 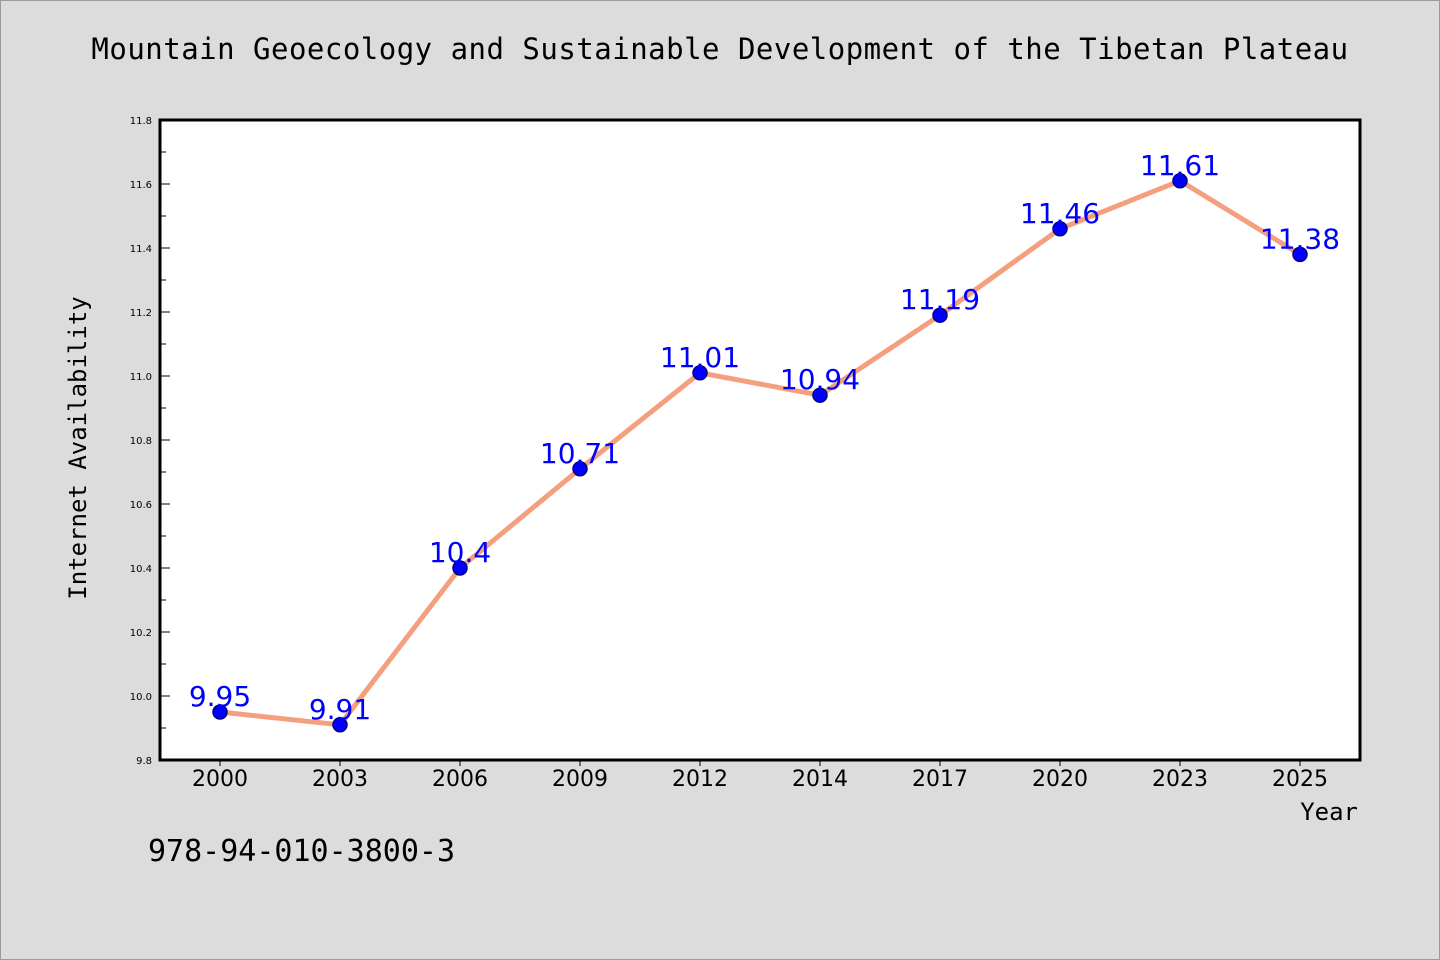 What do you see at coordinates (580, 453) in the screenshot?
I see `data-label: 10.71` at bounding box center [580, 453].